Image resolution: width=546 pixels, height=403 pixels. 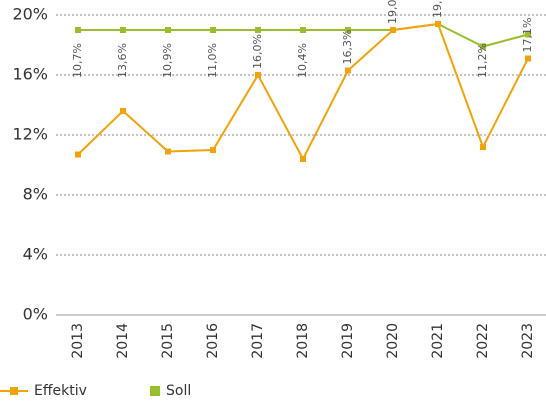 I want to click on x-tick-label: 2020, so click(x=393, y=341).